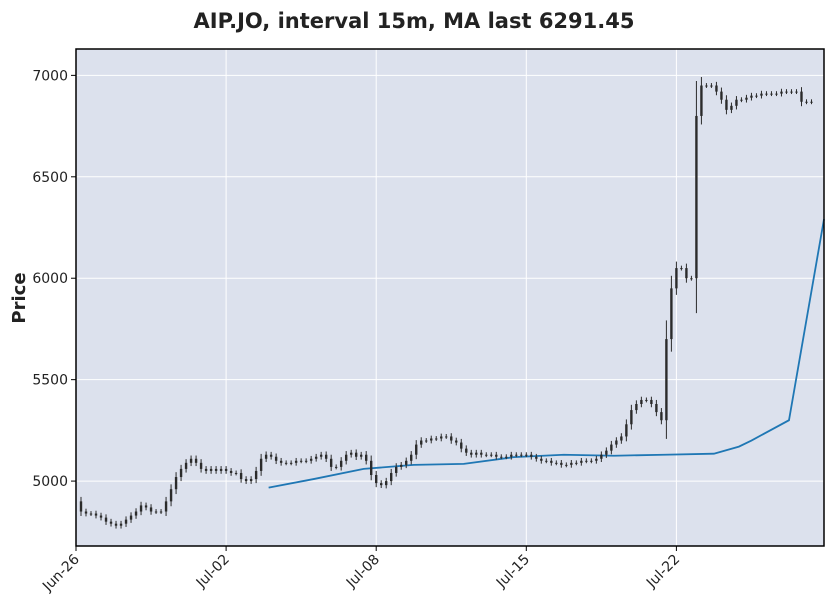 The image size is (835, 607). Describe the element at coordinates (50, 279) in the screenshot. I see `y-tick-label: 6000` at that location.